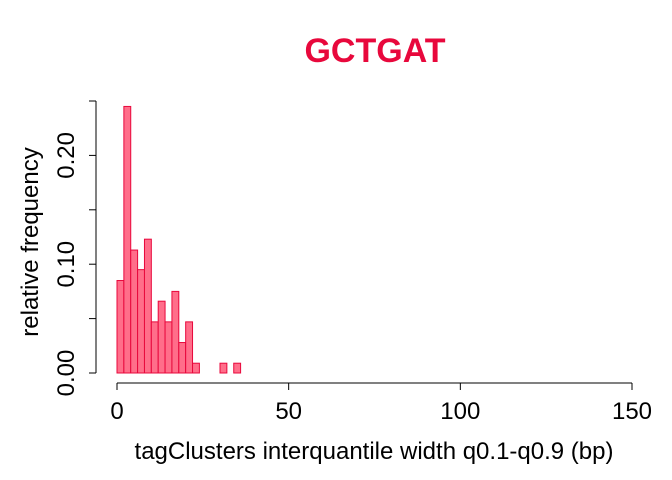  I want to click on histogram-bars, so click(179, 239).